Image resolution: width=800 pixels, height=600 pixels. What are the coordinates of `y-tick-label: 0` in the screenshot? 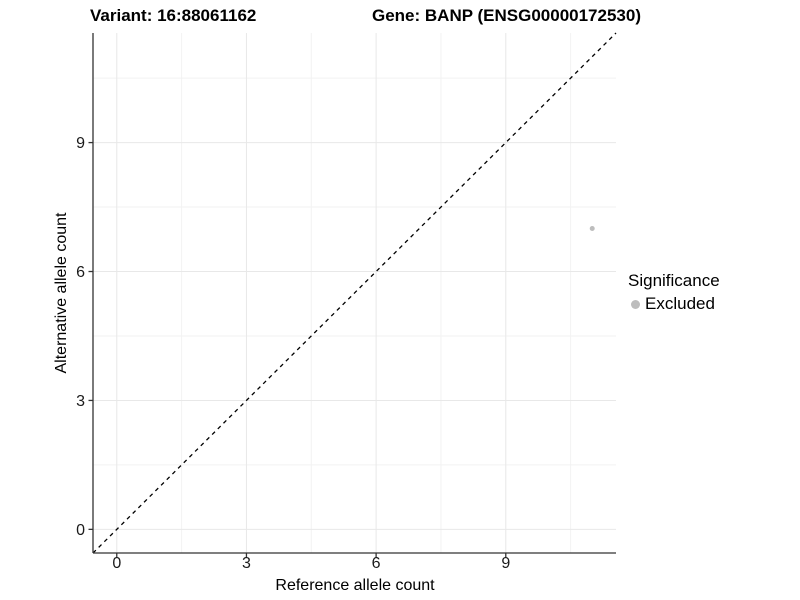 It's located at (80, 530).